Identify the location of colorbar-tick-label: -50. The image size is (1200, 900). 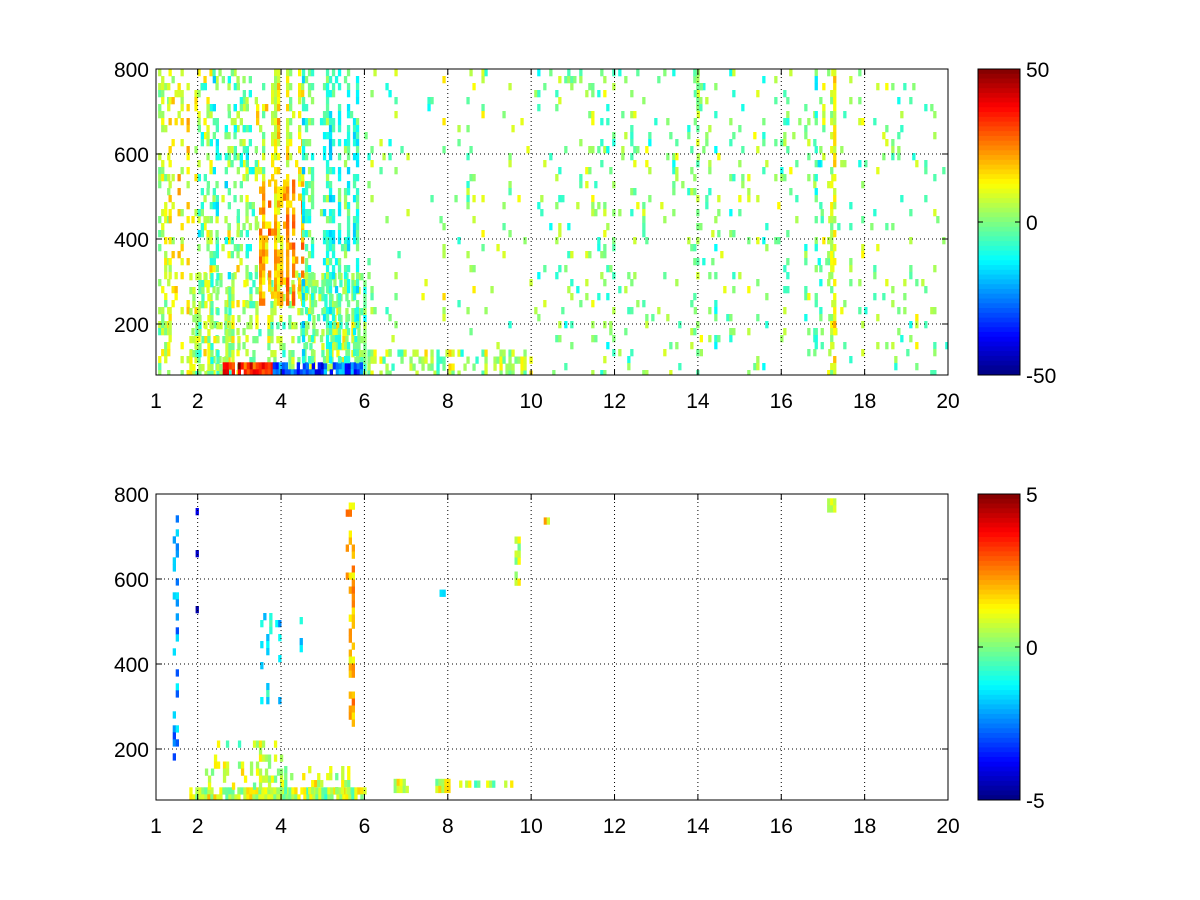
(1041, 376).